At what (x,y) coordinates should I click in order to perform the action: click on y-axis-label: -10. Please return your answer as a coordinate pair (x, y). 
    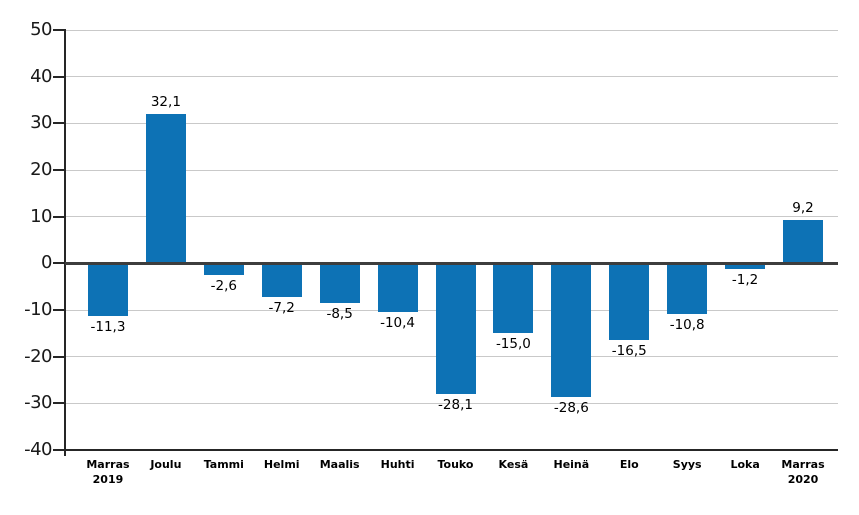
    Looking at the image, I should click on (38, 309).